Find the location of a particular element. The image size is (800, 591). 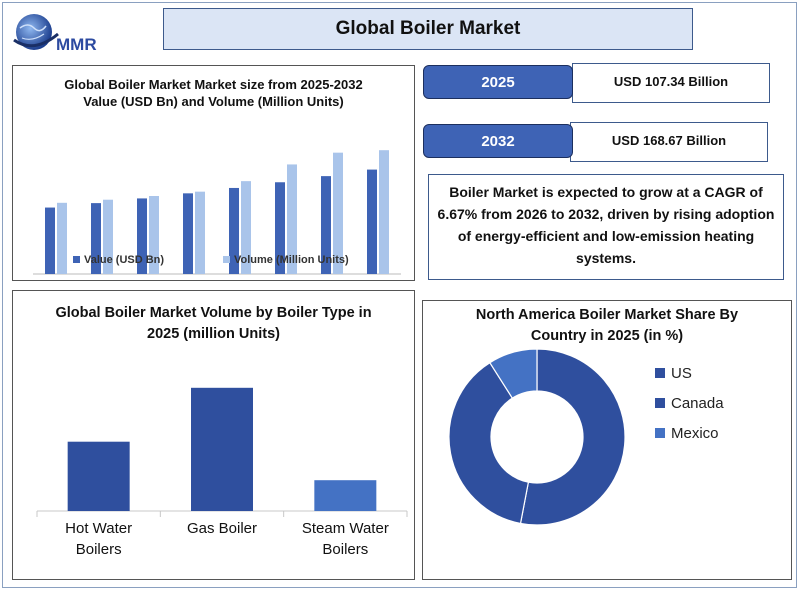

slice-mexico is located at coordinates (513, 373).